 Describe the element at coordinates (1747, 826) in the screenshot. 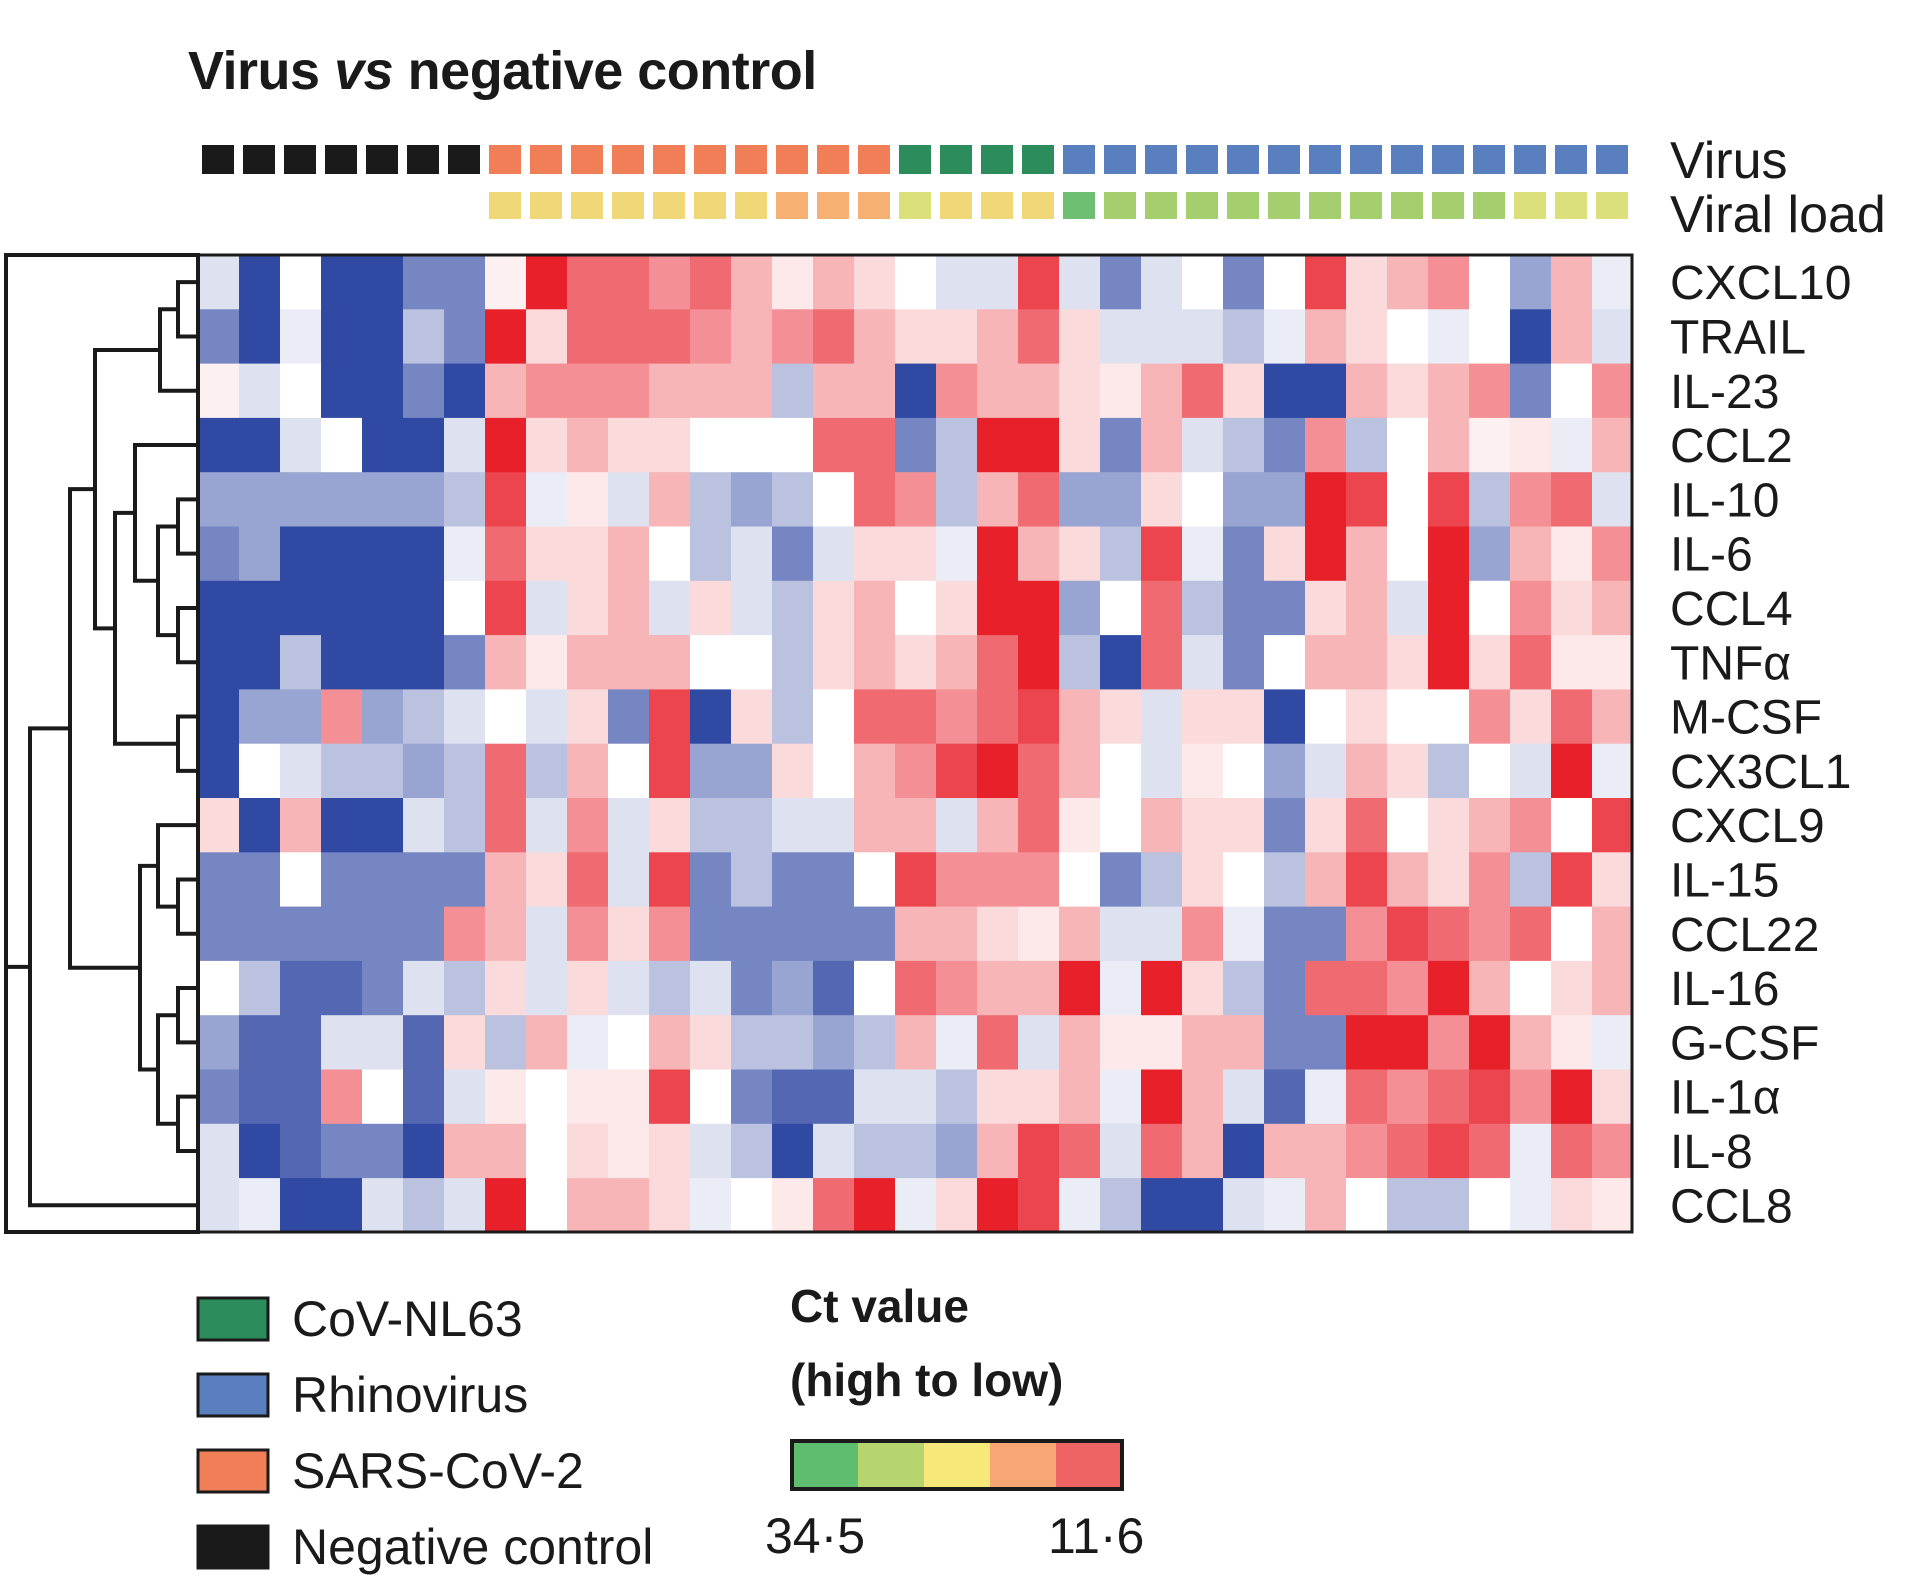

I see `row-label: CXCL9` at that location.